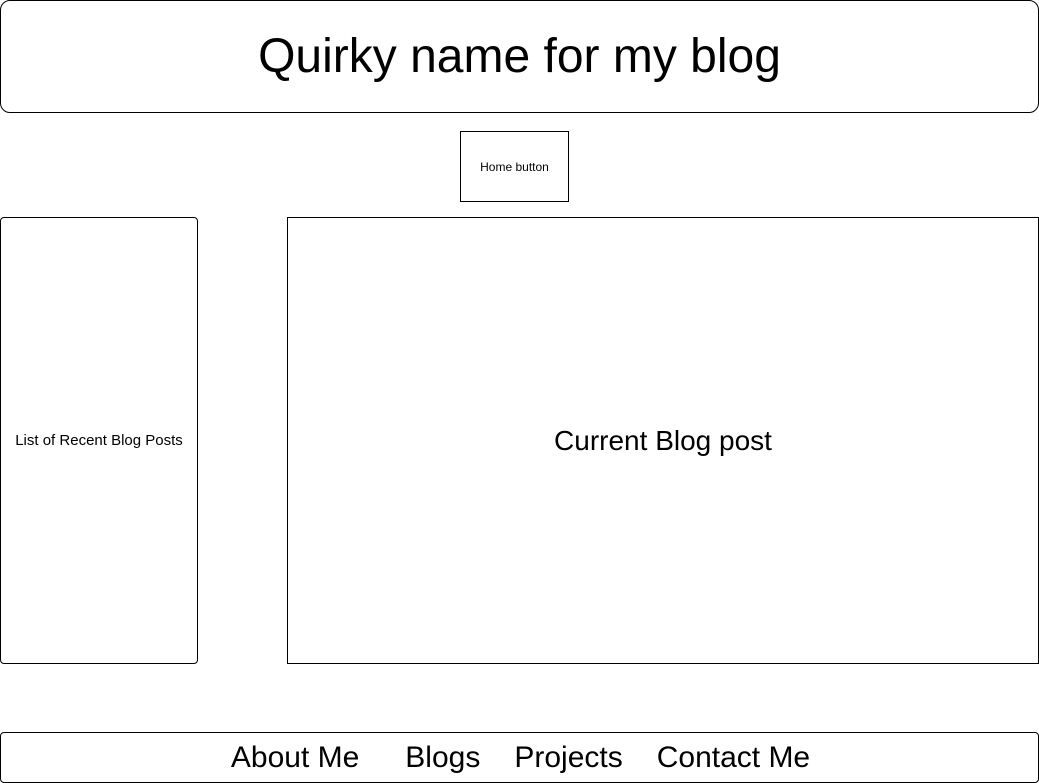 Image resolution: width=1039 pixels, height=783 pixels. Describe the element at coordinates (733, 757) in the screenshot. I see `footer-link-contact-me: Contact Me` at that location.